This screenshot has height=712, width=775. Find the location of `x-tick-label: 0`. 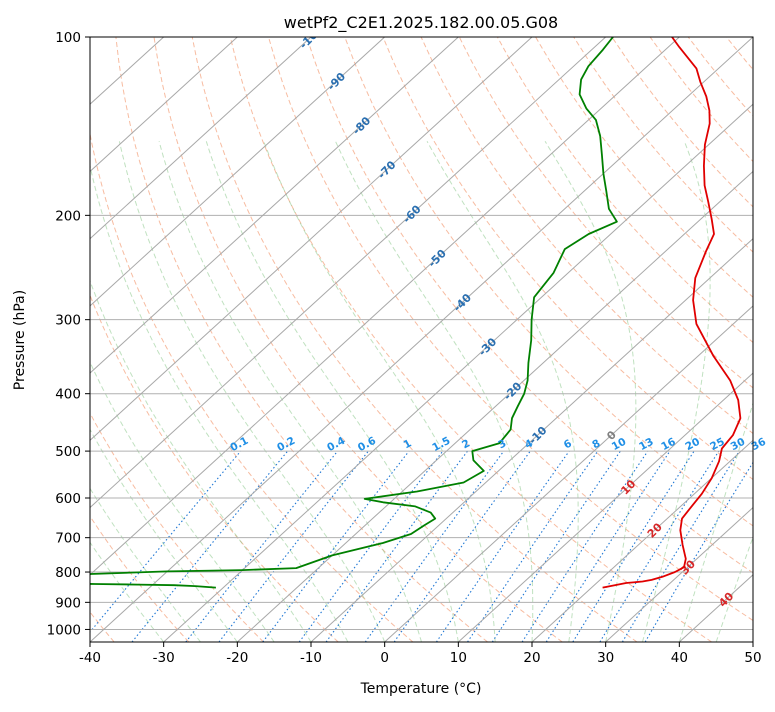

x-tick-label: 0 is located at coordinates (384, 658).